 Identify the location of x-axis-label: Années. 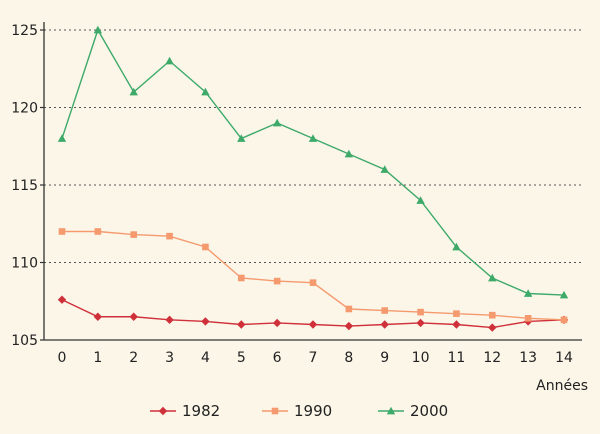
(562, 386).